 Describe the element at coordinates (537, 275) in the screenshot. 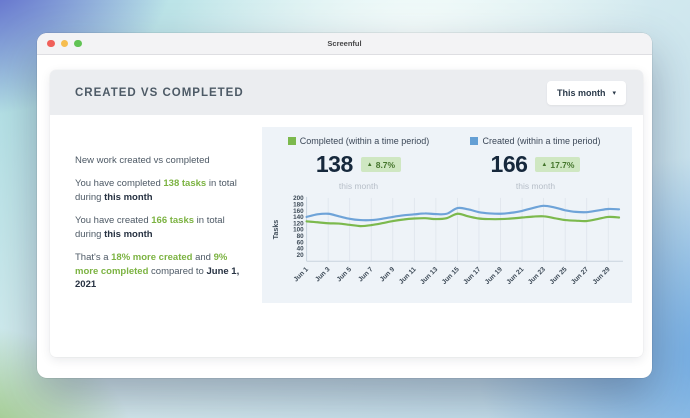

I see `svg-text: Jun 23` at that location.